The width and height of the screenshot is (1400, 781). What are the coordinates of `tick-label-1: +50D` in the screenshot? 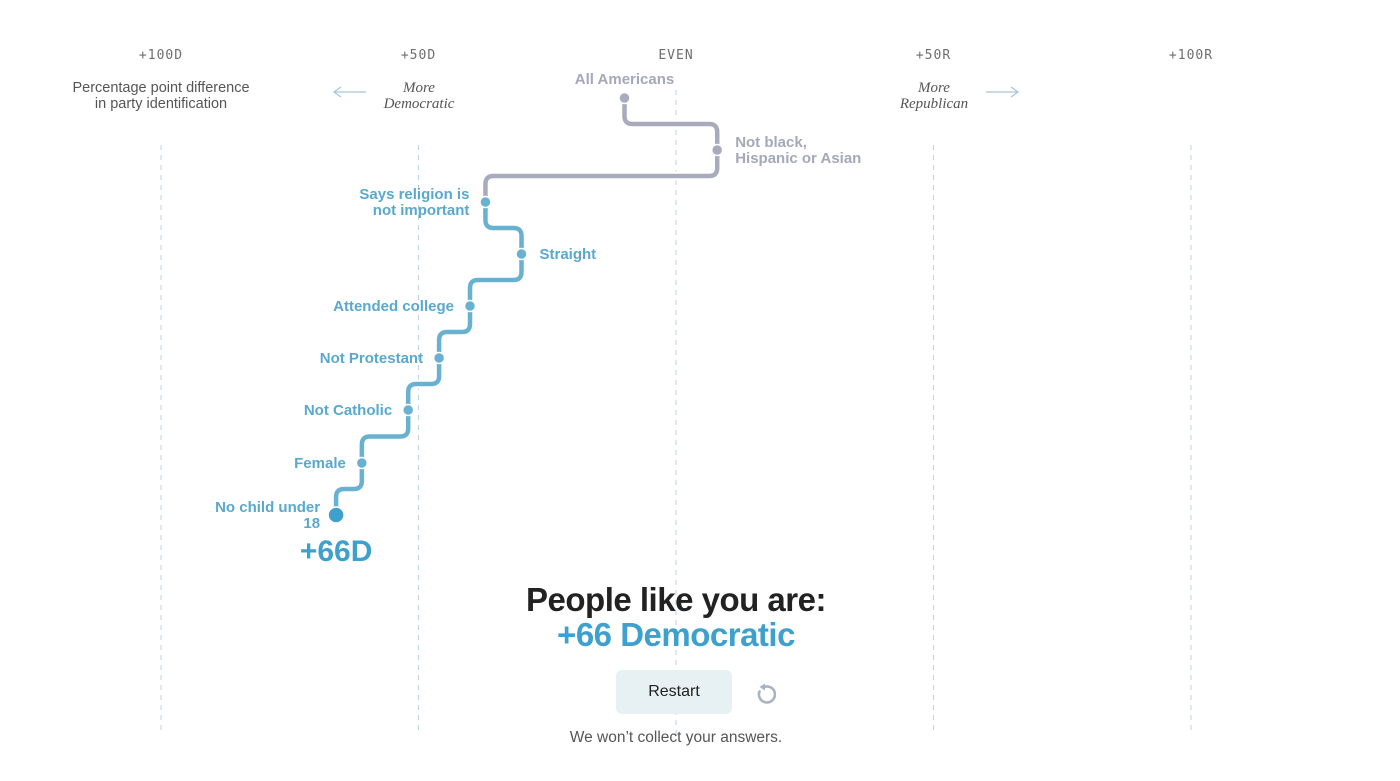 It's located at (418, 55).